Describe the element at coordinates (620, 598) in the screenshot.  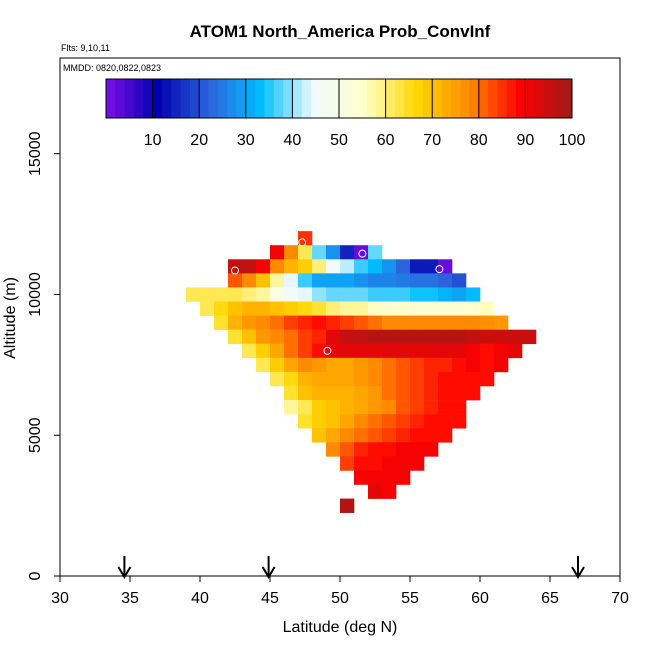
I see `x-tick-label: 70` at that location.